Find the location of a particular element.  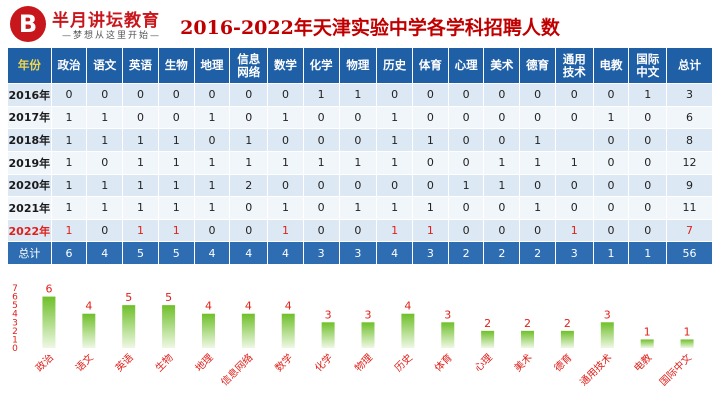

year-cell: 2022年 is located at coordinates (29, 230).